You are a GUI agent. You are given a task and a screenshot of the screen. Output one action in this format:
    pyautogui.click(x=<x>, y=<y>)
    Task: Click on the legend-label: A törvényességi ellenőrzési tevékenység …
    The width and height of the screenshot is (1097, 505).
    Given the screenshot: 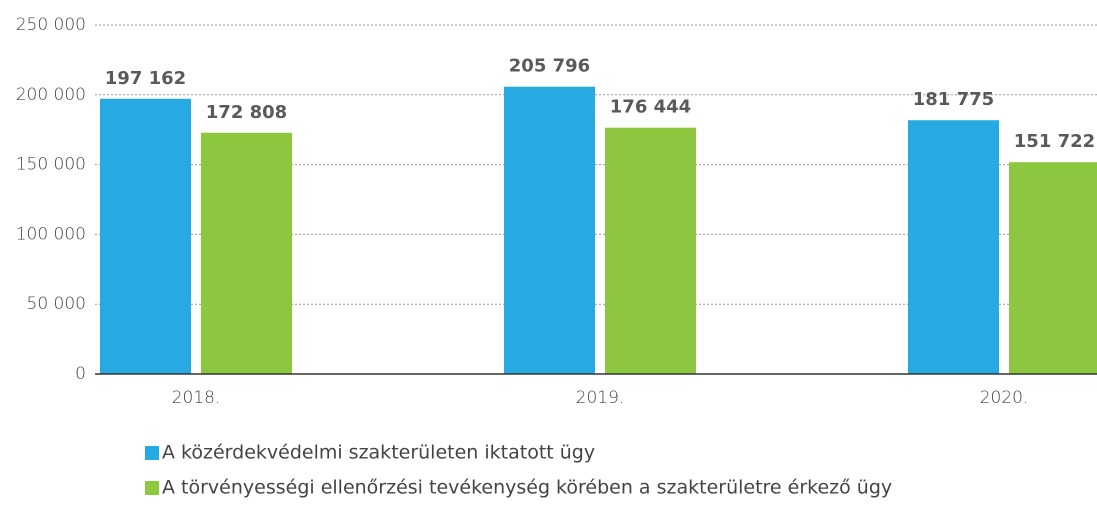 What is the action you would take?
    pyautogui.click(x=527, y=488)
    